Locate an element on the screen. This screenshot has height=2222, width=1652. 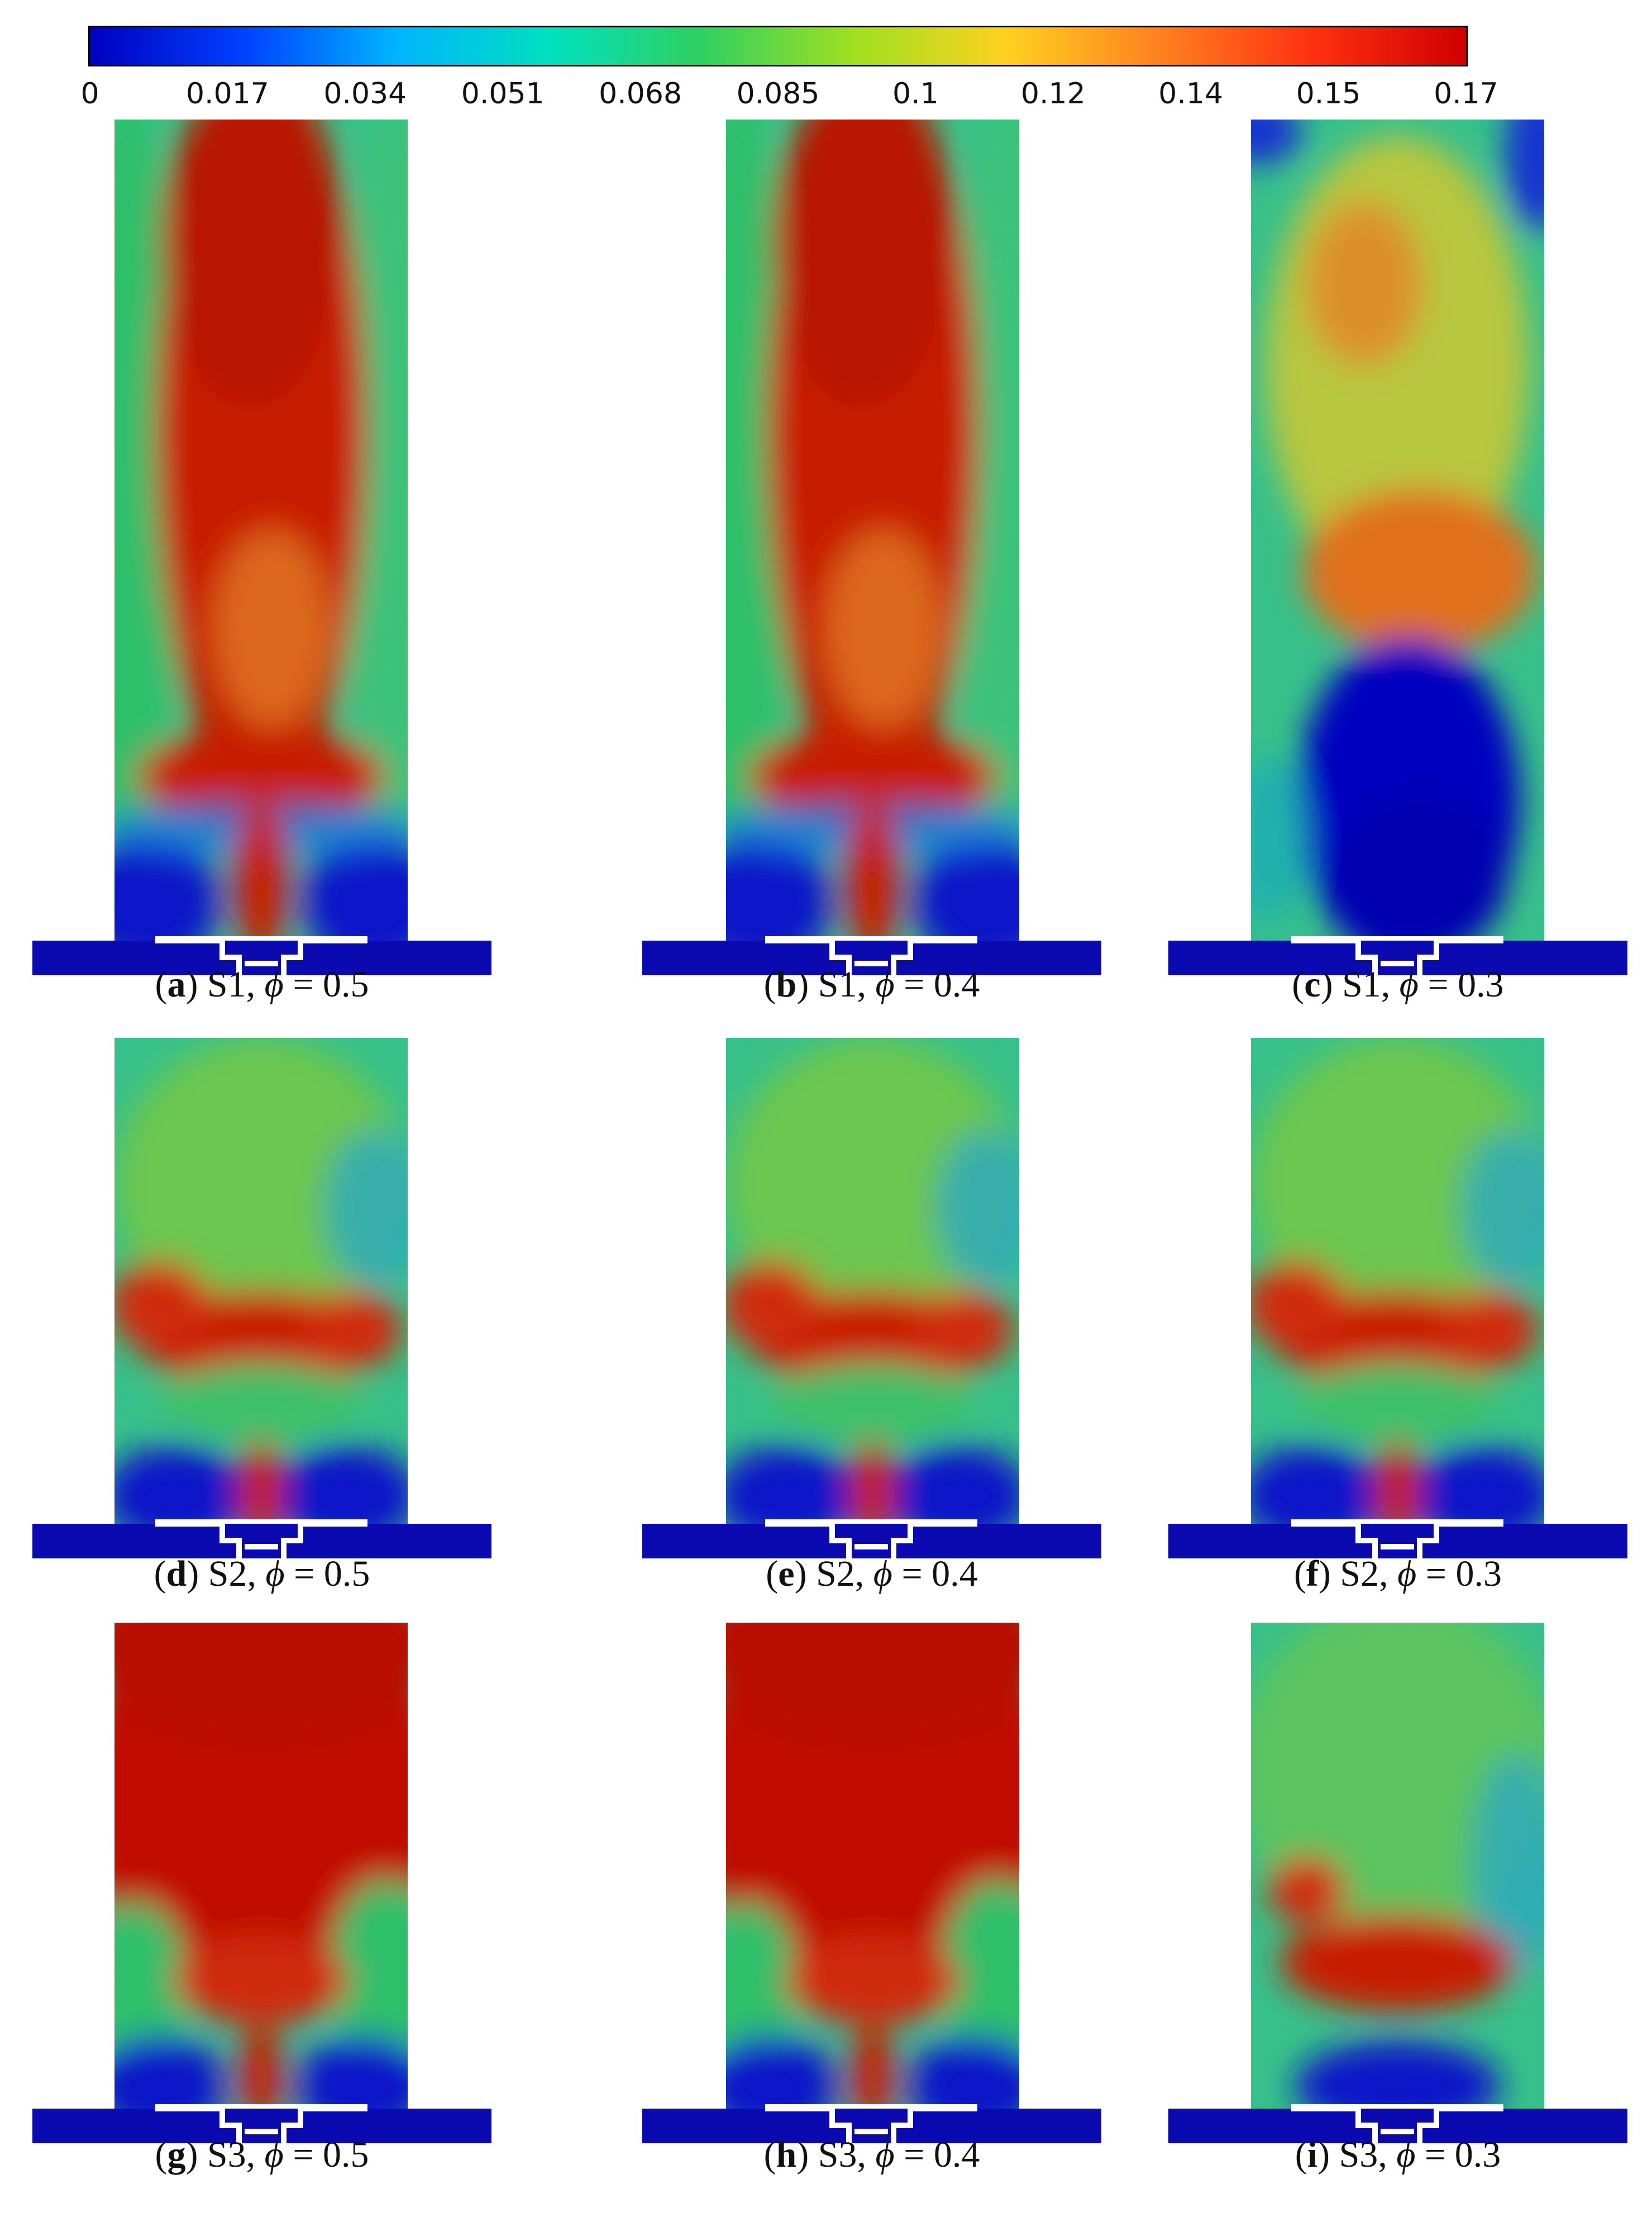
panel-caption: (h) S3, ϕ = 0.4 is located at coordinates (871, 2154).